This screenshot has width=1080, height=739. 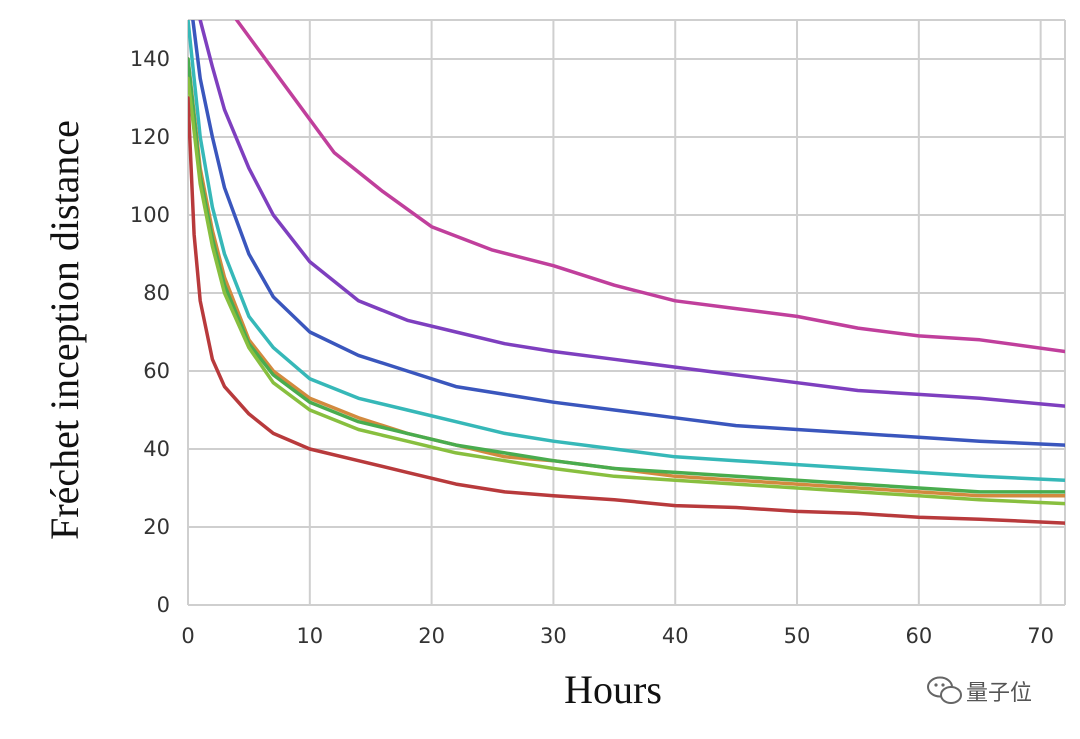 I want to click on x-tick-label: 70, so click(x=1040, y=636).